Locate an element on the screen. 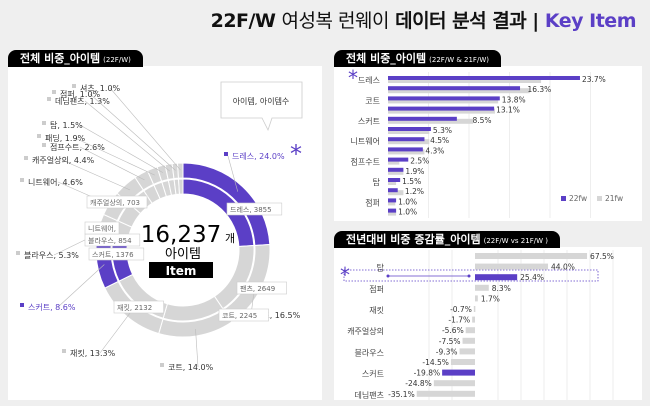  legend-marker-22fw is located at coordinates (563, 198).